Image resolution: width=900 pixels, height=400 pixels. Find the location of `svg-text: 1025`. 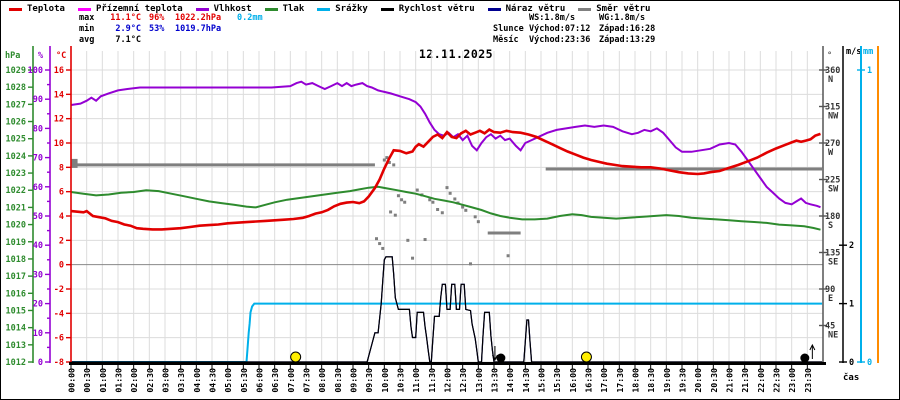

svg-text: 1025 is located at coordinates (16, 140).